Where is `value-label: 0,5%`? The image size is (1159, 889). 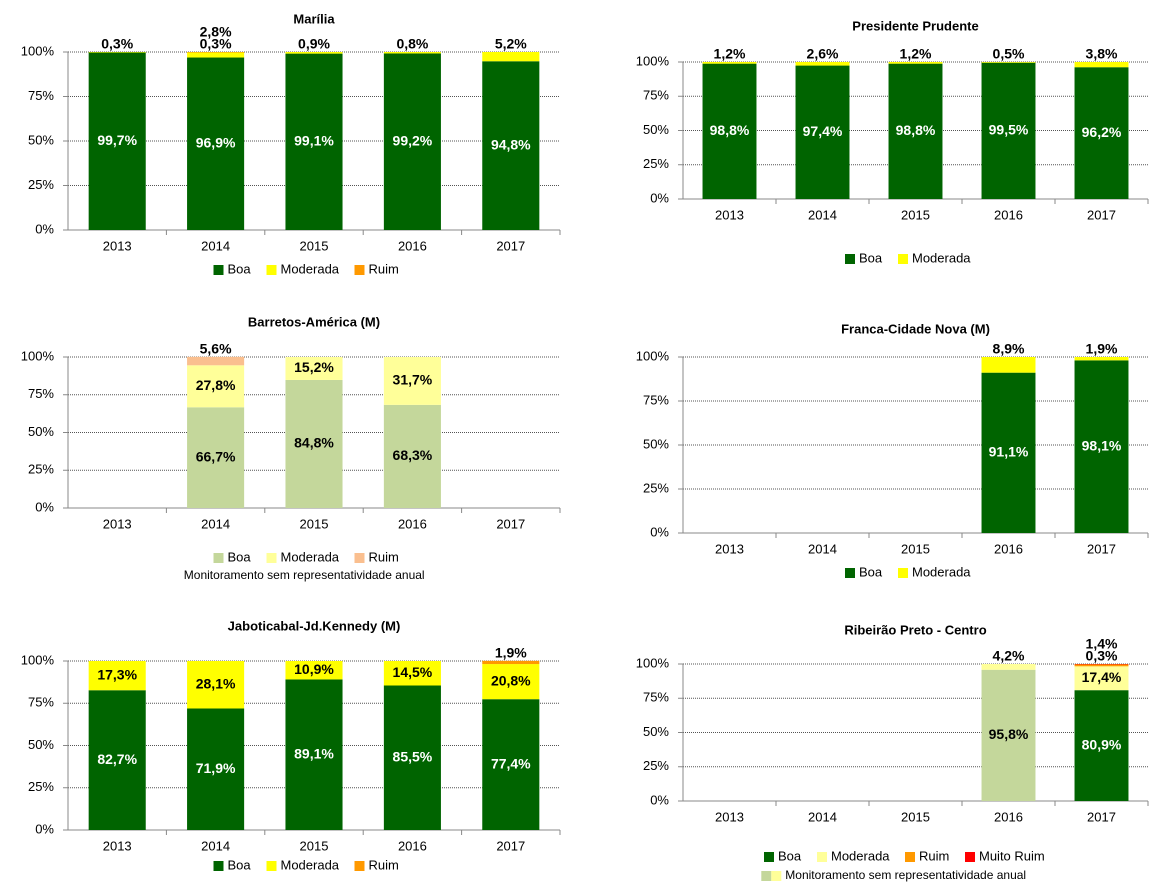 value-label: 0,5% is located at coordinates (1009, 54).